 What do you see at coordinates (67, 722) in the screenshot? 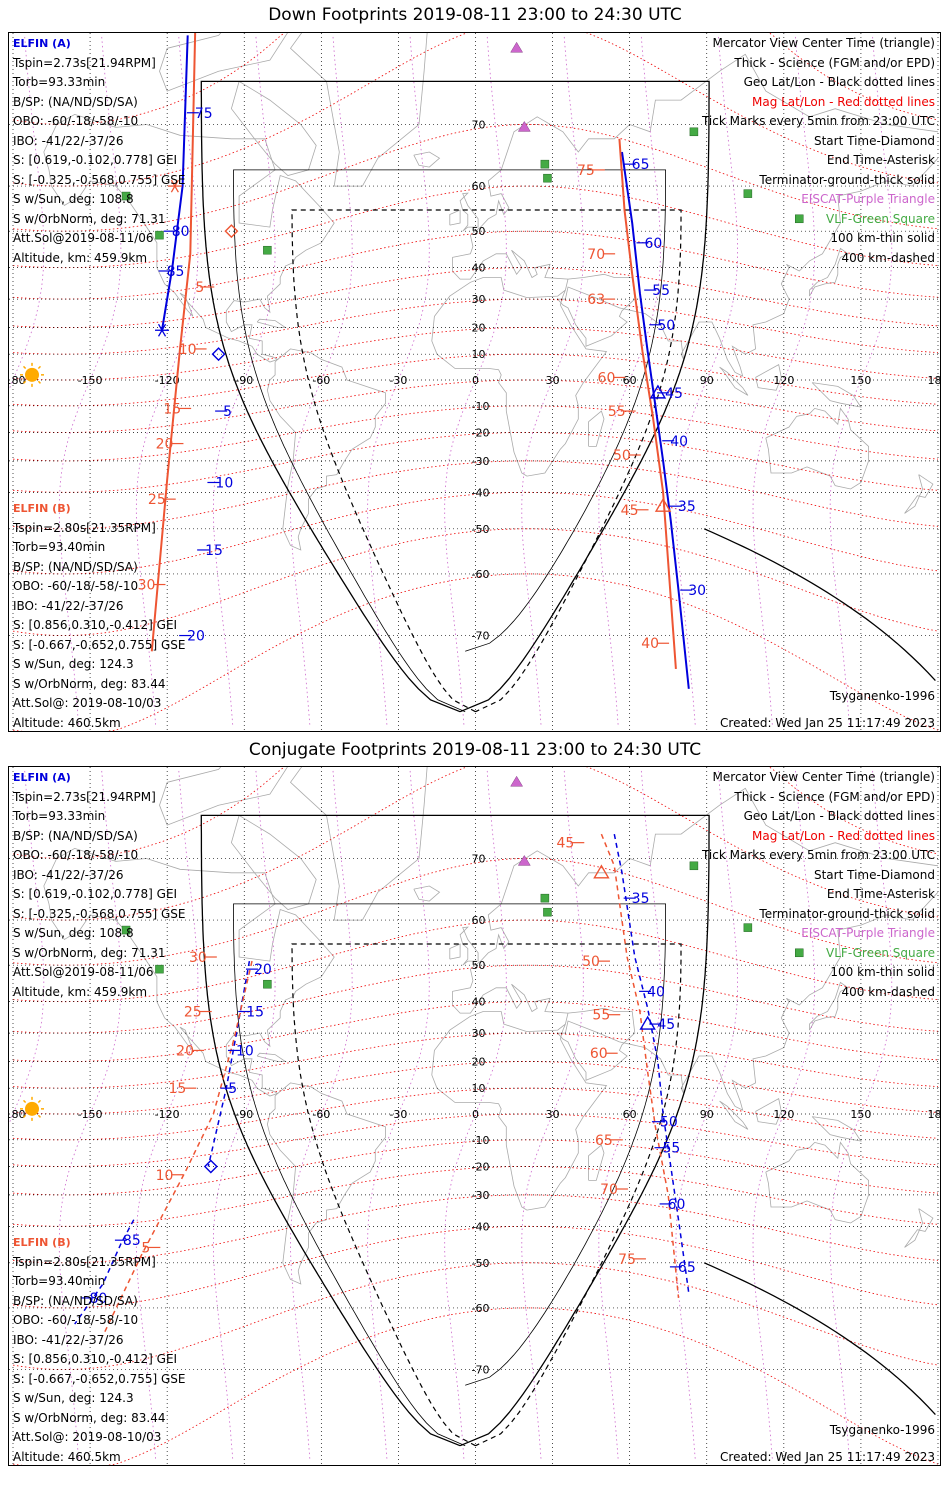
I see `down-elfin-b-altitude: Altitude: 460.5km` at bounding box center [67, 722].